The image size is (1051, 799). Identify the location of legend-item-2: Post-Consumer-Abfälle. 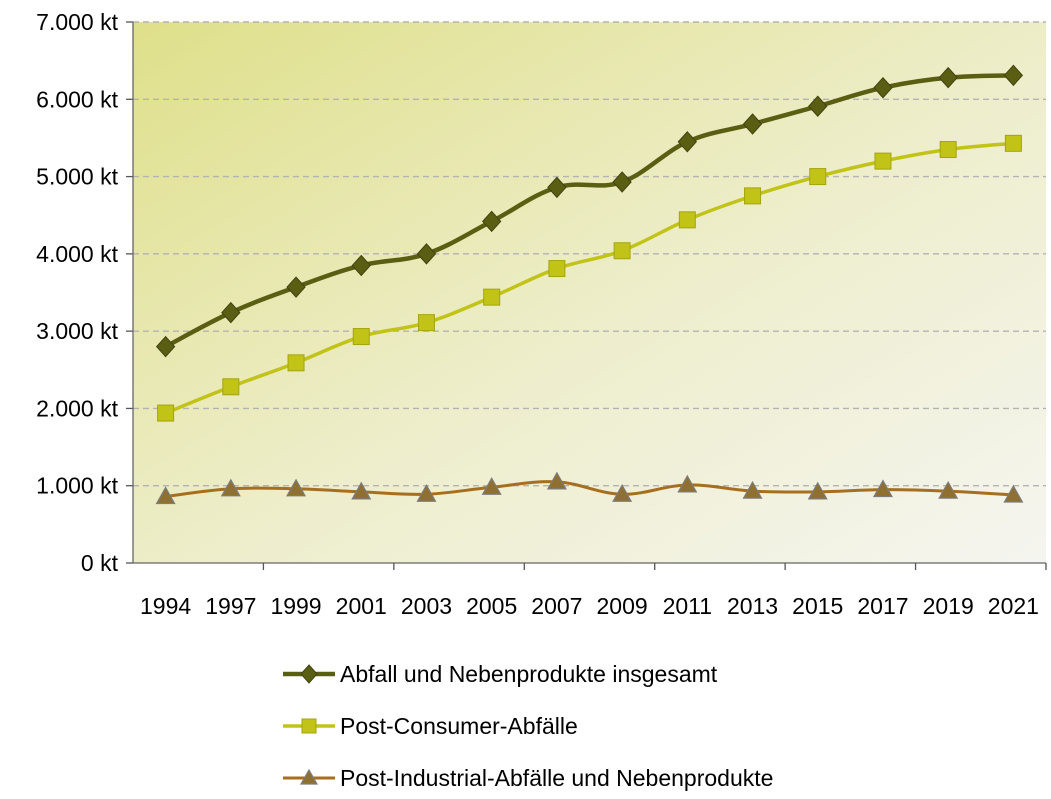
(430, 726).